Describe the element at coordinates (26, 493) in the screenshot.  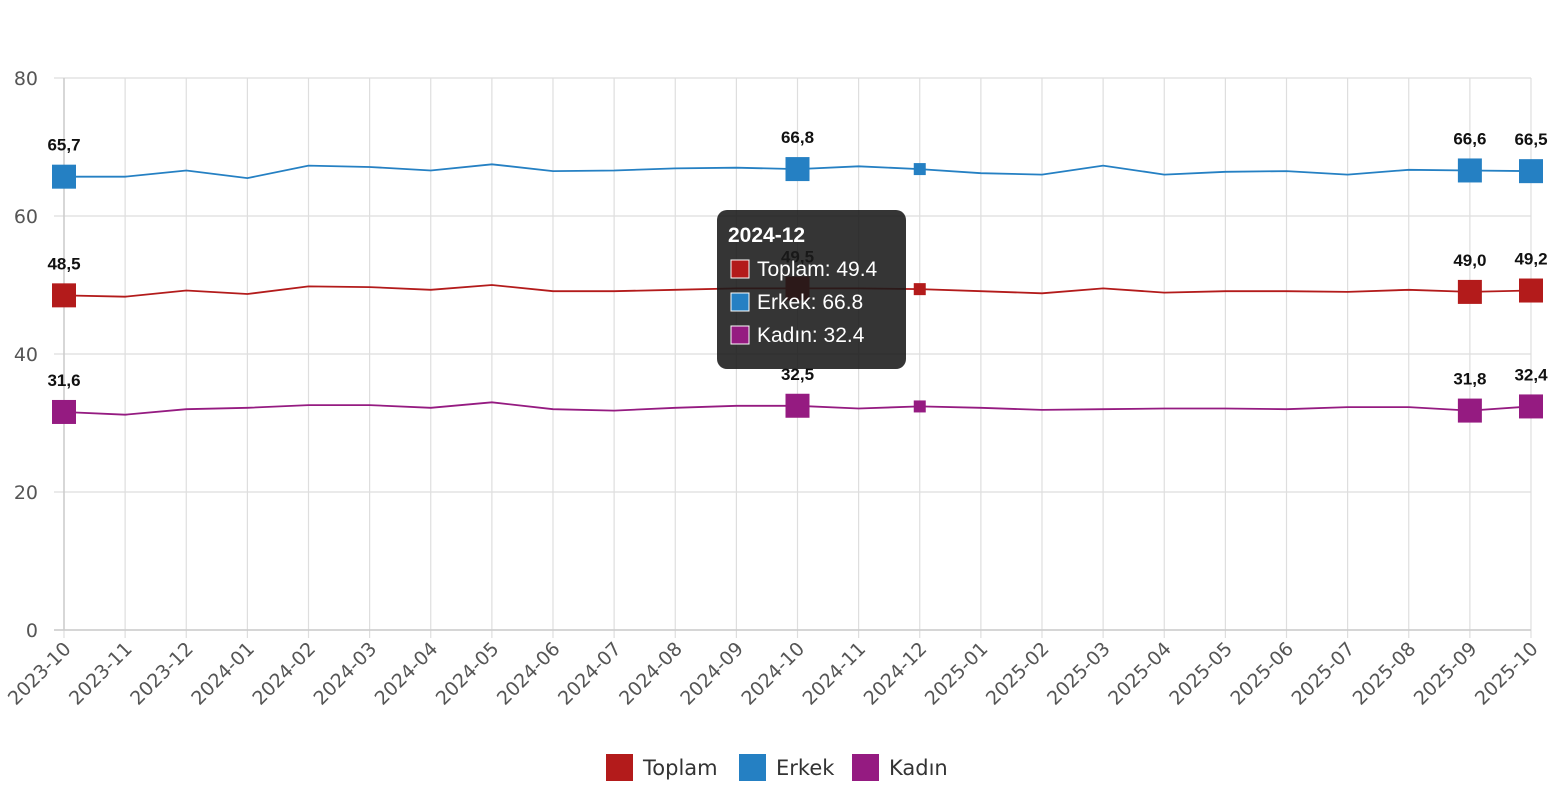
I see `y-tick-label: 20` at that location.